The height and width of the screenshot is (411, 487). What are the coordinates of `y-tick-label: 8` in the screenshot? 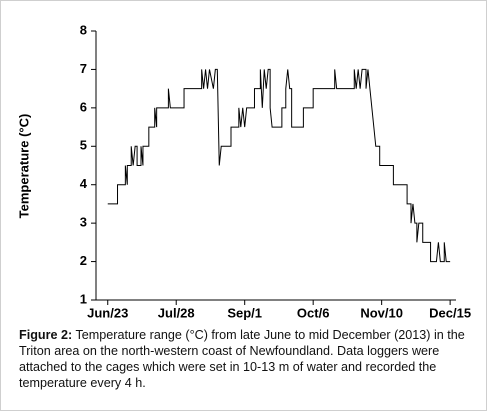 It's located at (83, 29).